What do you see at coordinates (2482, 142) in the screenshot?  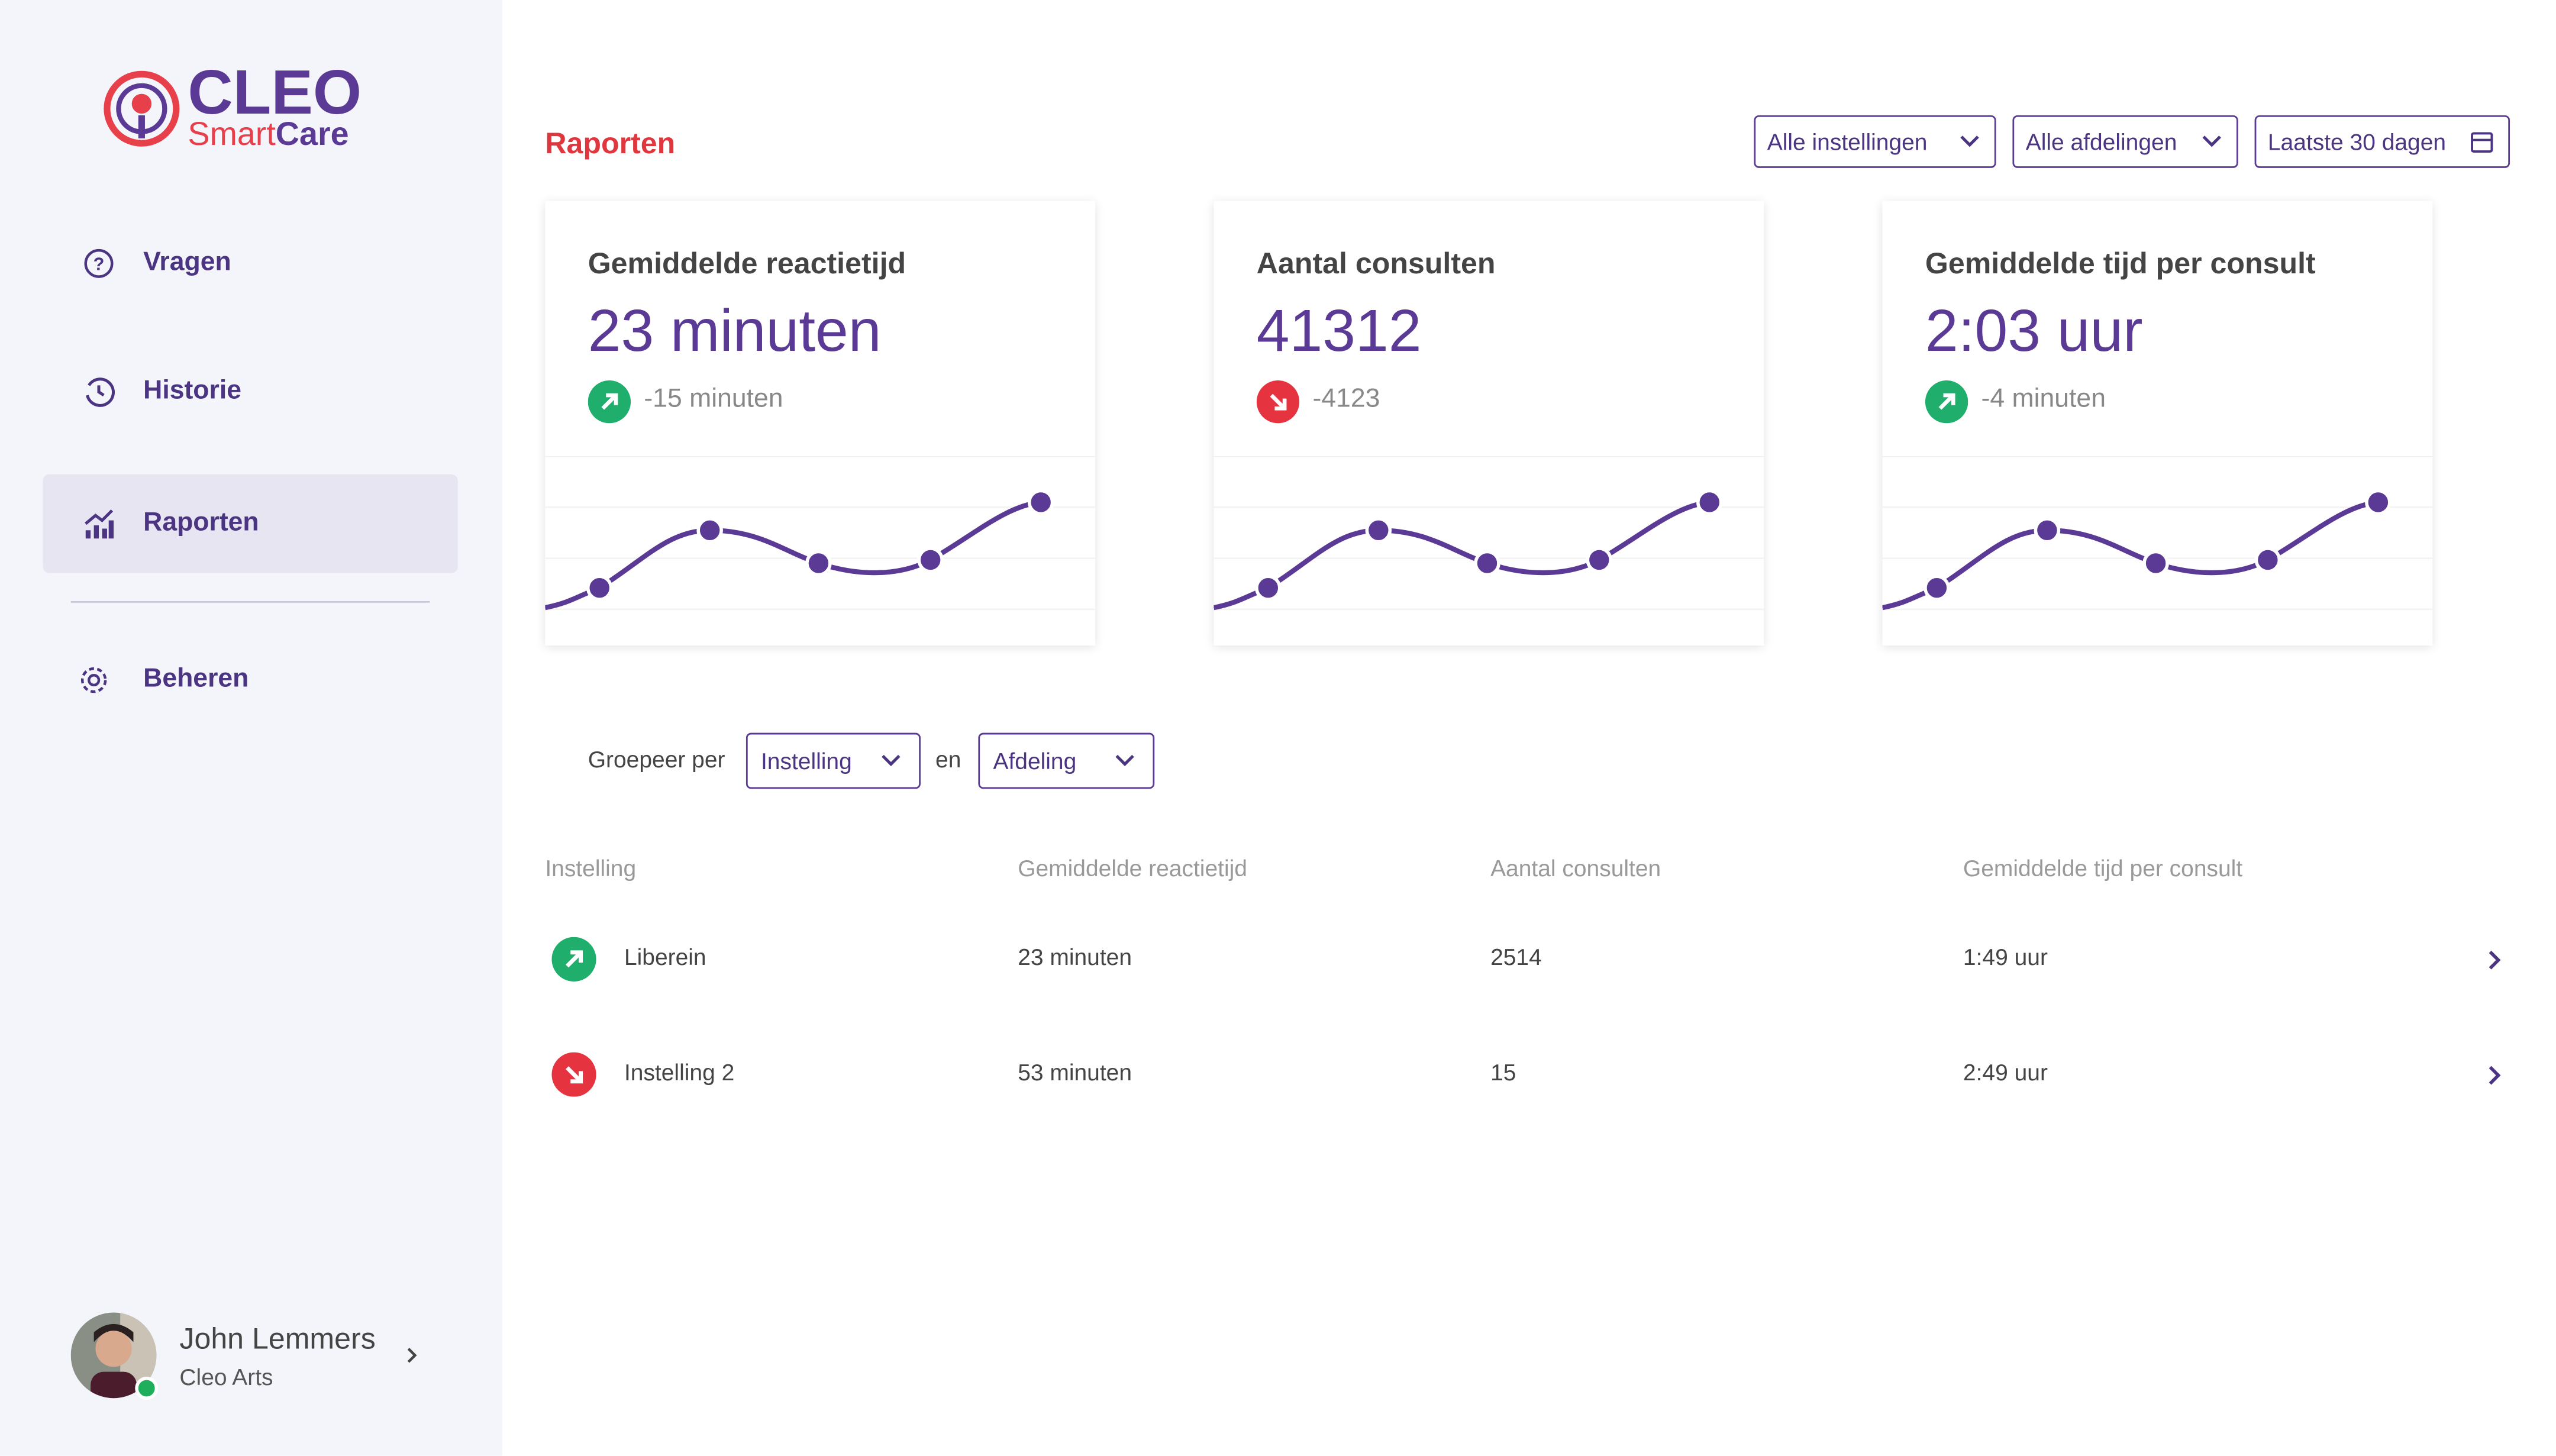 I see `calendar-icon` at bounding box center [2482, 142].